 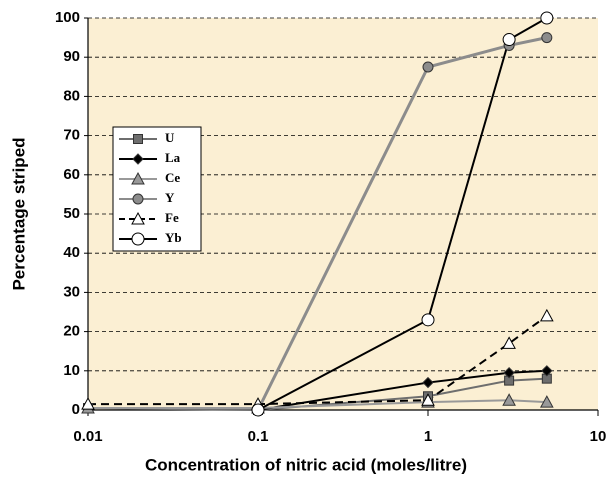 What do you see at coordinates (76, 409) in the screenshot?
I see `y-tick-label: 0` at bounding box center [76, 409].